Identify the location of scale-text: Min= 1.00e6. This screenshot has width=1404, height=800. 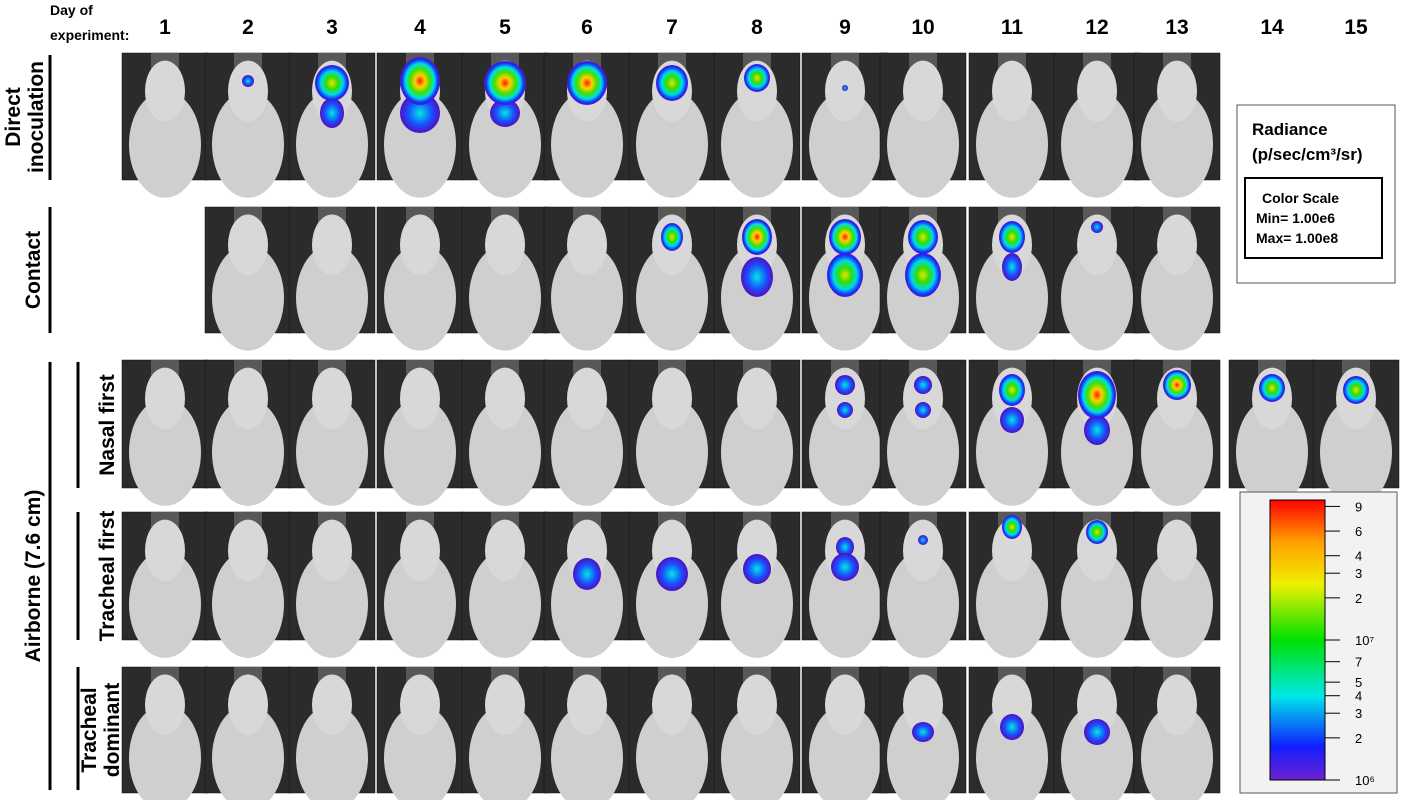
(1295, 218).